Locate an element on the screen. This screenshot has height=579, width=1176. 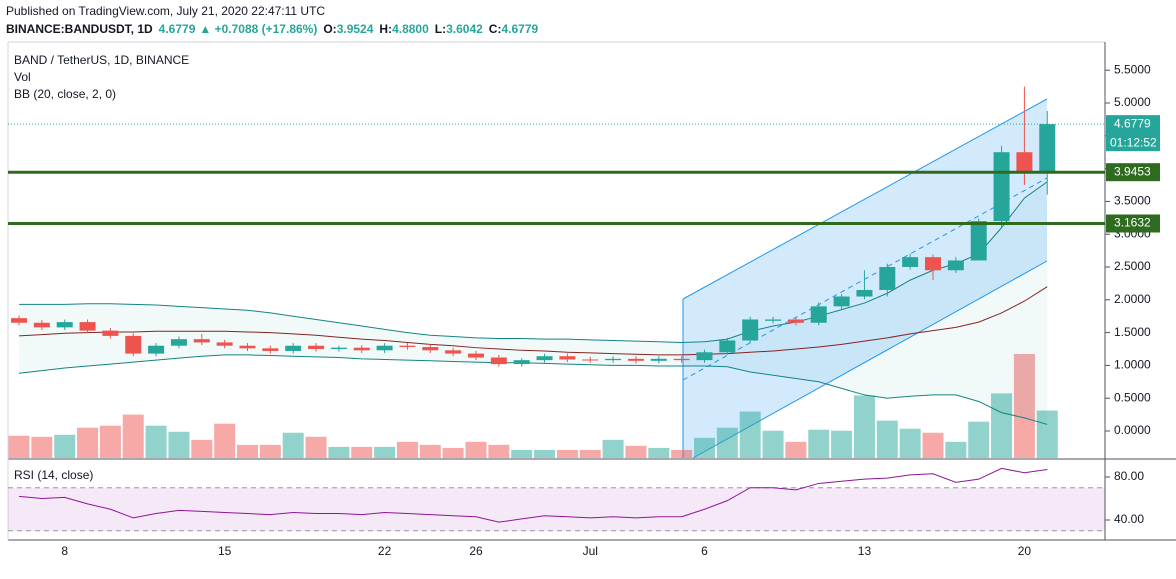
rsi-title: RSI (14, close) is located at coordinates (53, 475).